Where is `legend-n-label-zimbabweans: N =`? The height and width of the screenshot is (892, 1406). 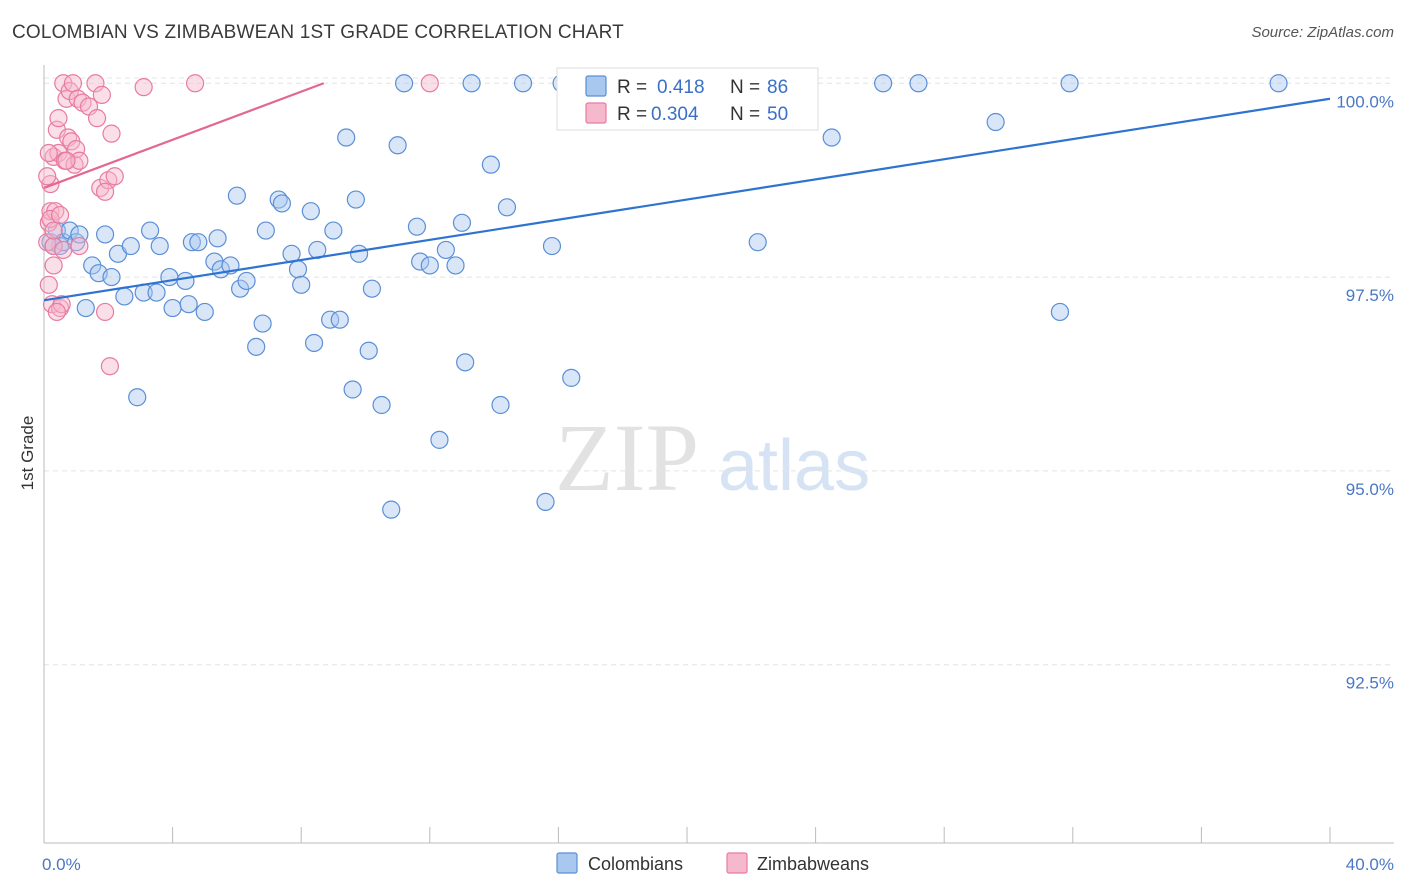
legend-n-label-zimbabweans: N = is located at coordinates (745, 114).